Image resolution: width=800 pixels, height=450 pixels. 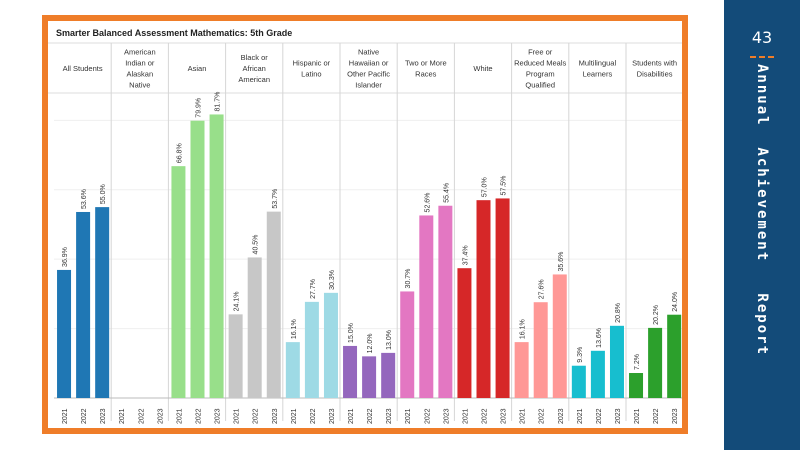 What do you see at coordinates (656, 315) in the screenshot?
I see `data-label: 20.2%` at bounding box center [656, 315].